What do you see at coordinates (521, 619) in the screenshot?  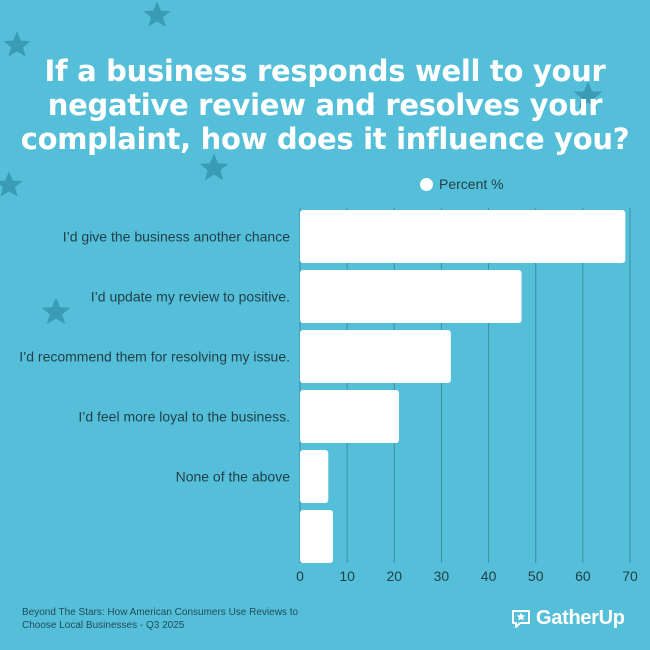 I see `gatherup-logo-icon` at bounding box center [521, 619].